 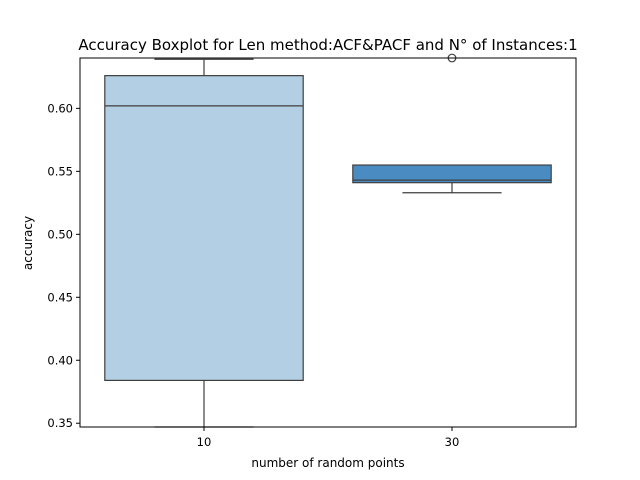 What do you see at coordinates (60, 423) in the screenshot?
I see `y-tick-label: 0.35` at bounding box center [60, 423].